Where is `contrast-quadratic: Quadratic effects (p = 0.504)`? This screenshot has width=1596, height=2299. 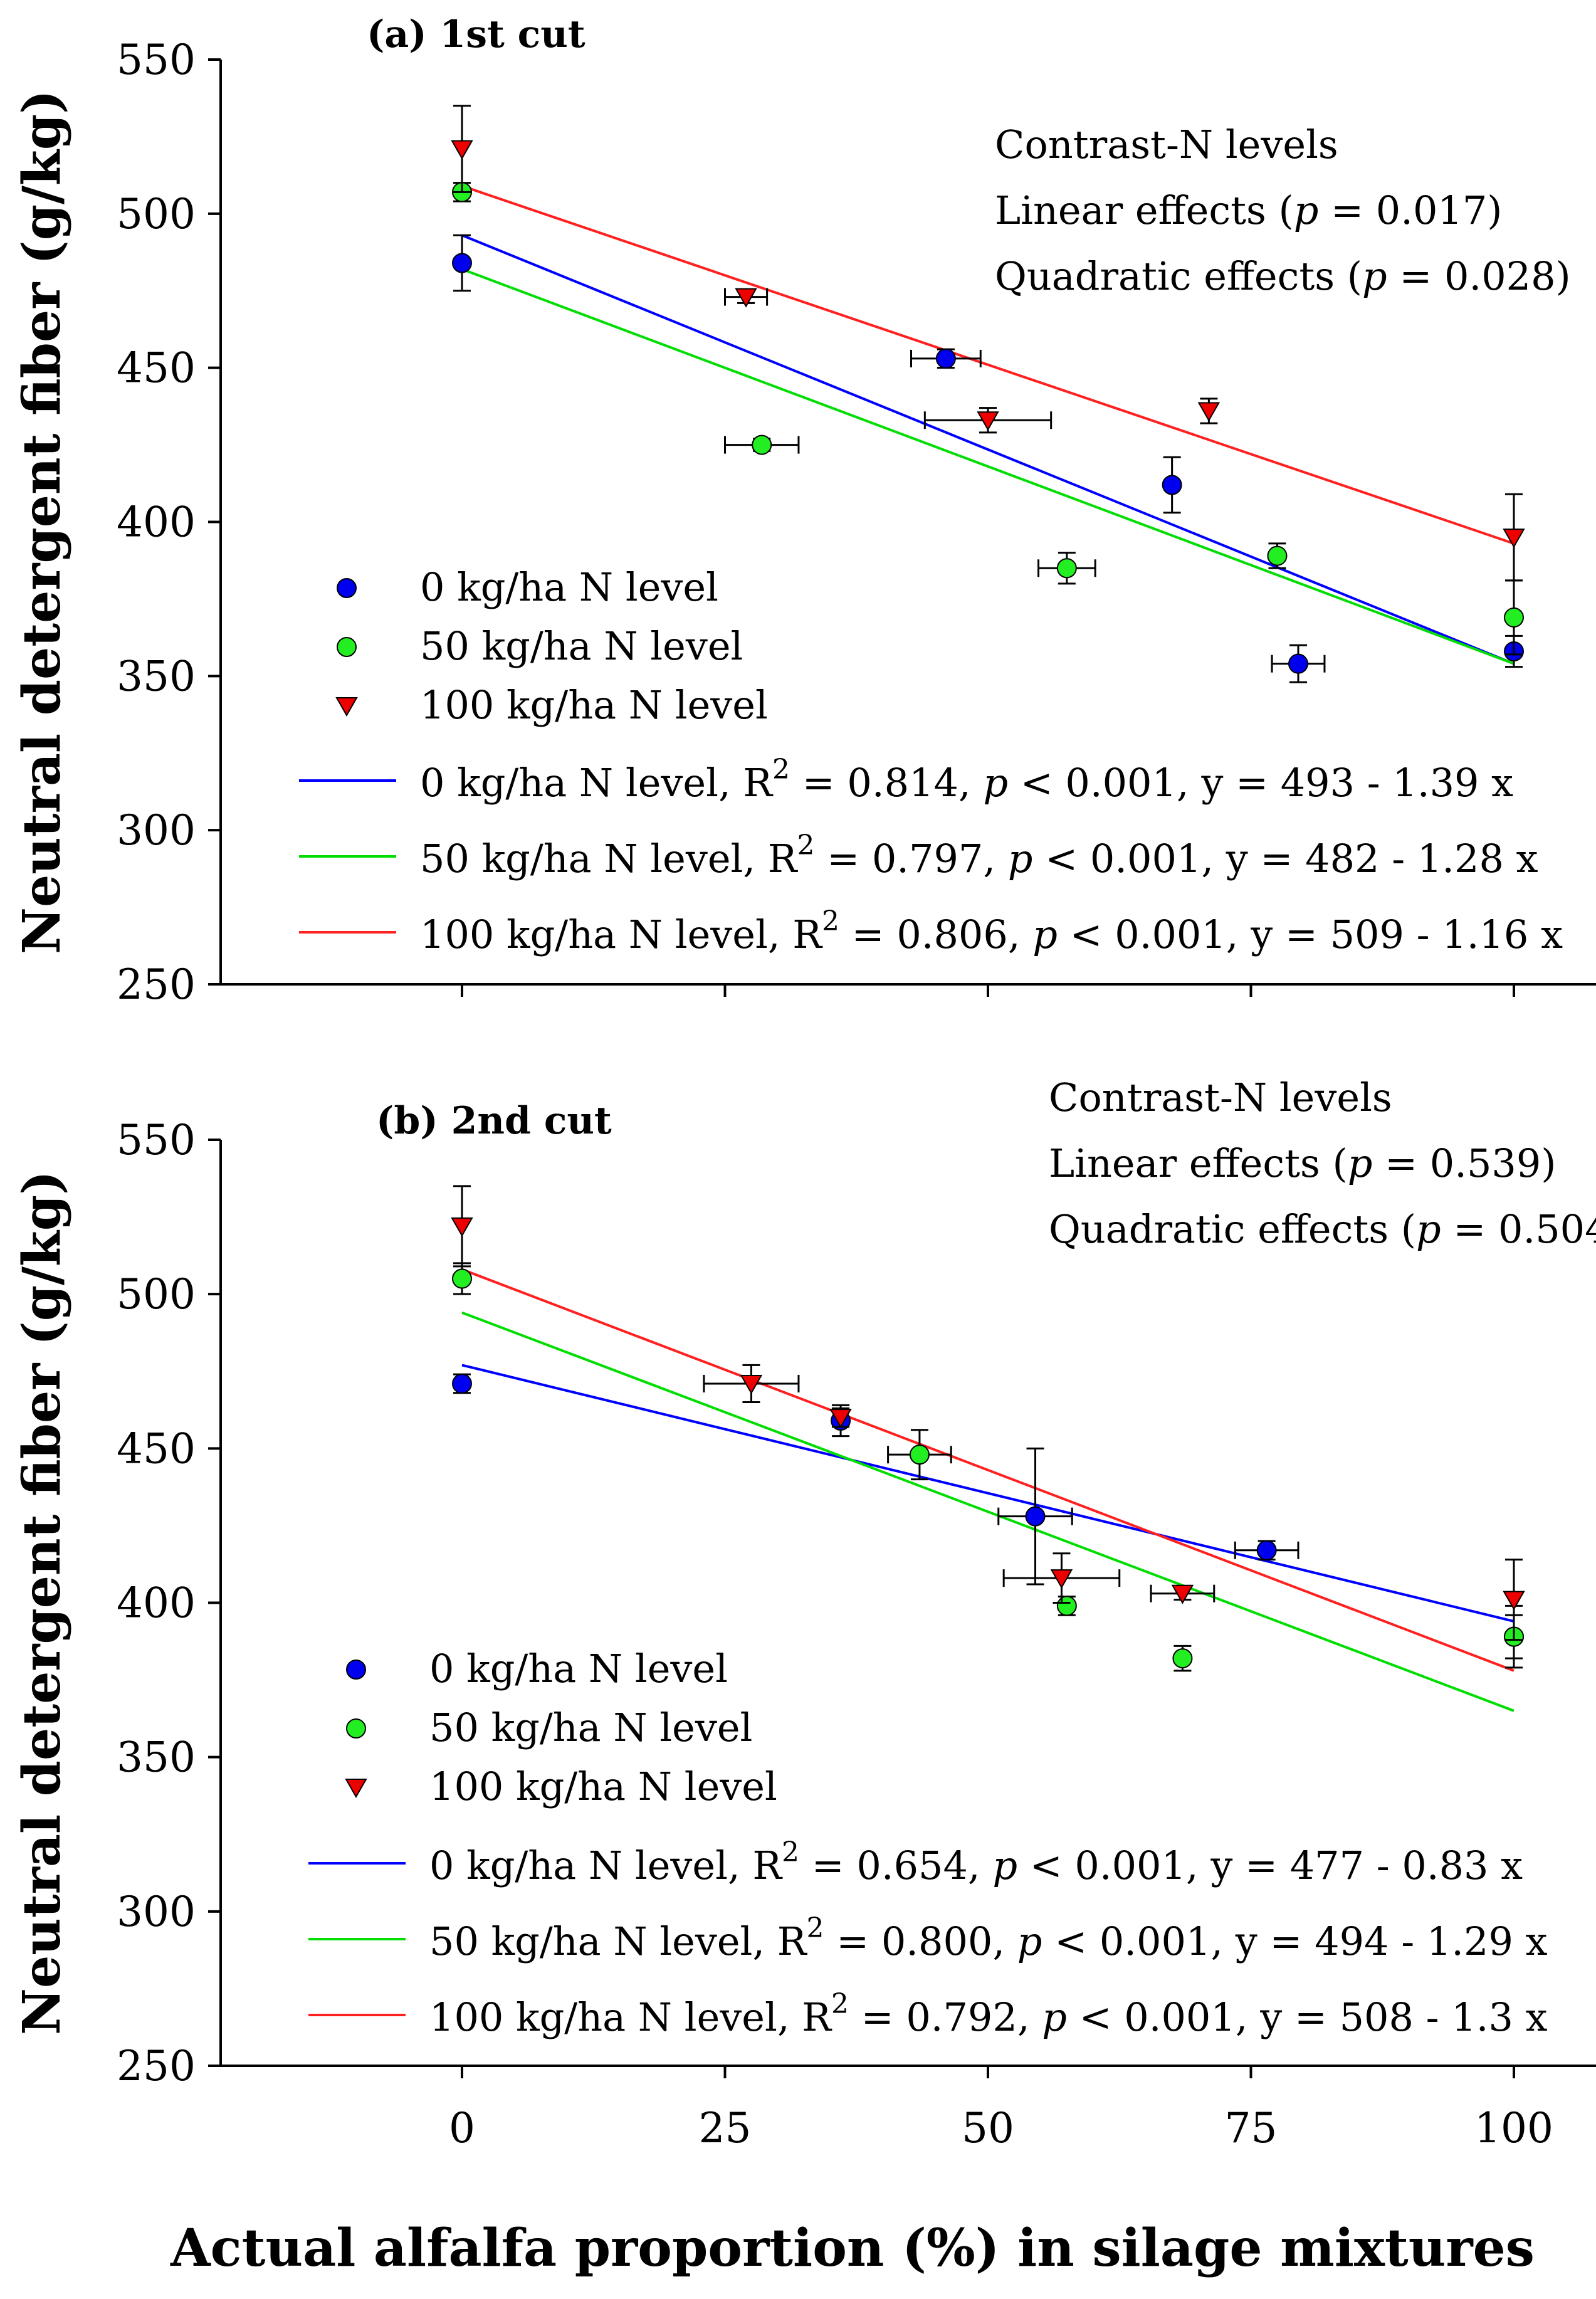 contrast-quadratic: Quadratic effects (p = 0.504) is located at coordinates (1323, 1229).